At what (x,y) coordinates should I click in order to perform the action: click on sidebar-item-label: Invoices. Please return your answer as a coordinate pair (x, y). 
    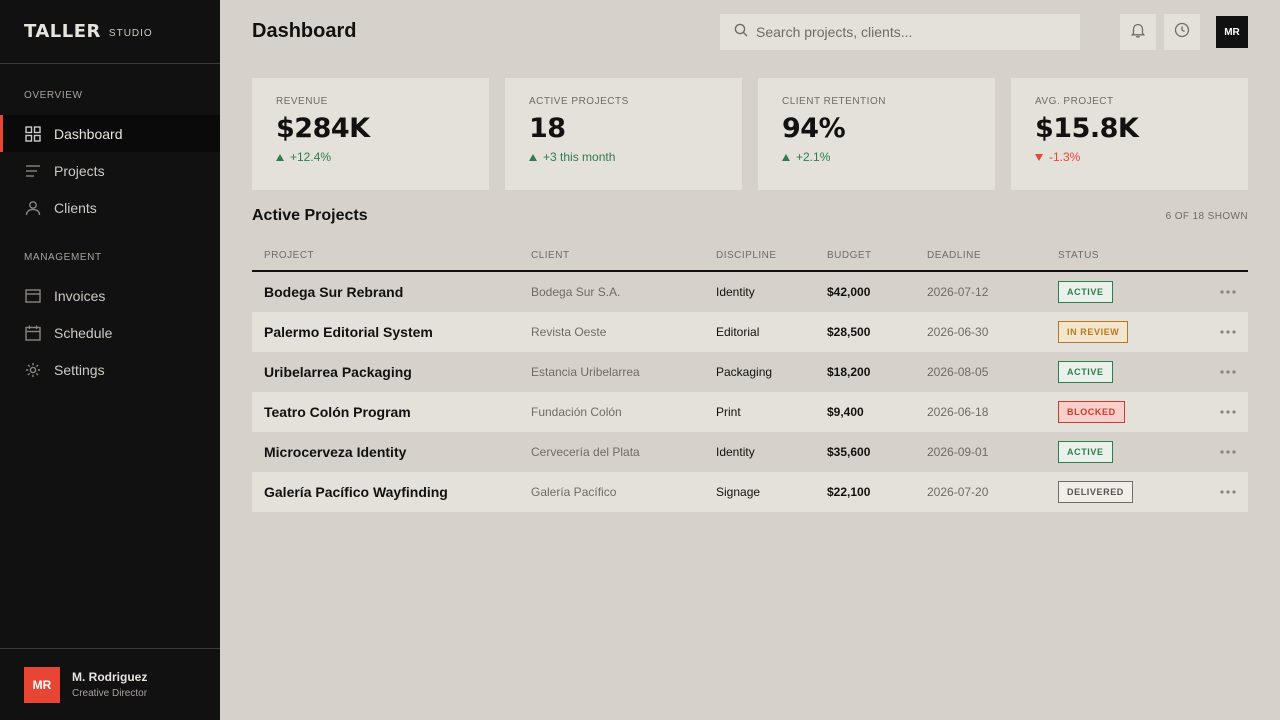
    Looking at the image, I should click on (80, 295).